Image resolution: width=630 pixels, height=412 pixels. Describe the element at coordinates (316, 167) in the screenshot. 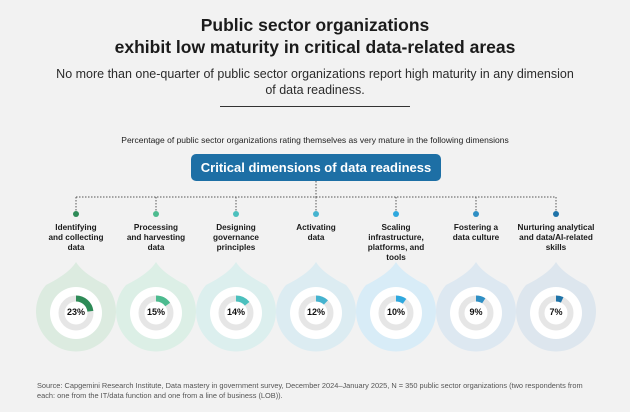

I see `dimensions-banner: Critical dimensions of data readiness` at that location.